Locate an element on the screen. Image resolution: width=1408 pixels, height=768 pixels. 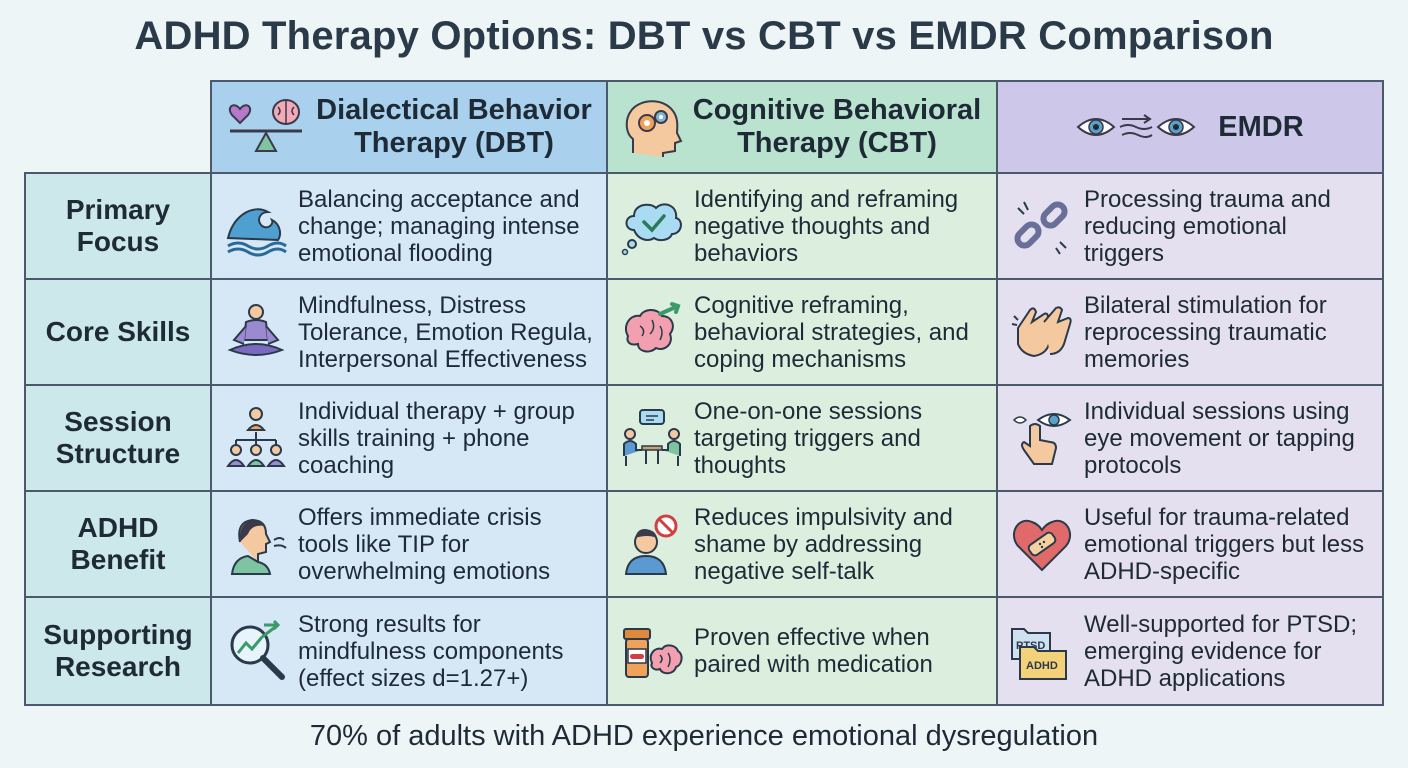
folders-icon: PTSD ADHD is located at coordinates (1042, 651).